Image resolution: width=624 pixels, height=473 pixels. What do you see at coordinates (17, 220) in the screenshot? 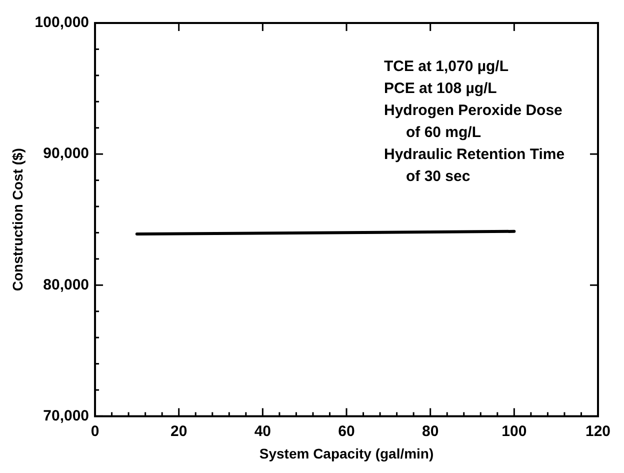
I see `y-axis-title: Construction Cost ($)` at bounding box center [17, 220].